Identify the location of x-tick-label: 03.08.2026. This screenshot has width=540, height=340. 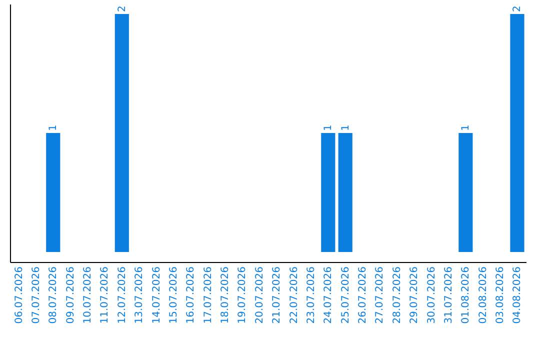
(500, 295).